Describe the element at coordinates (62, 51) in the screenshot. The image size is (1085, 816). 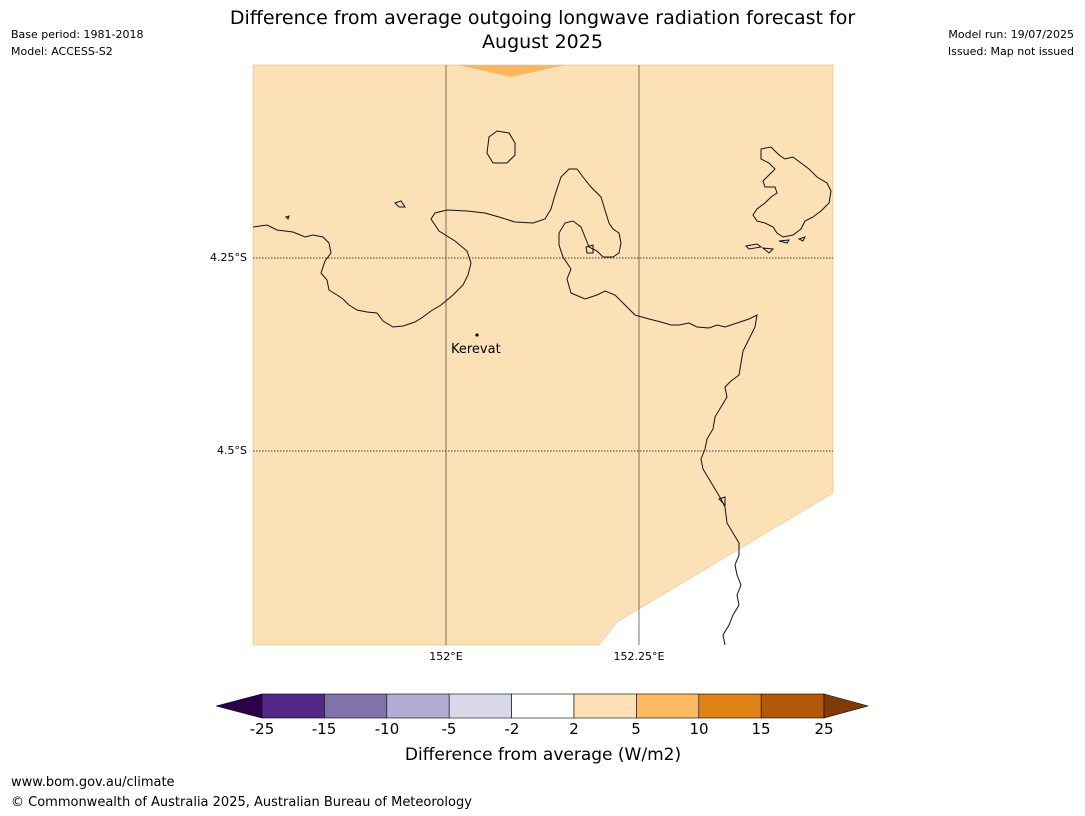
I see `model-text: Model: ACCESS-S2` at that location.